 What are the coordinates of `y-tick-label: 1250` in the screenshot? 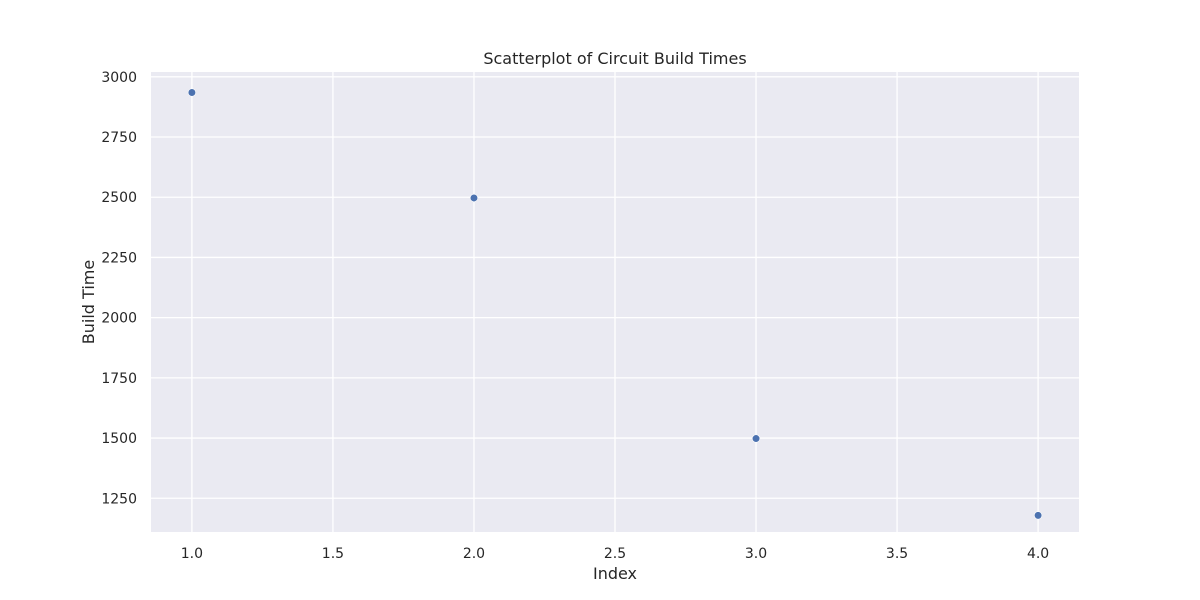 It's located at (119, 499).